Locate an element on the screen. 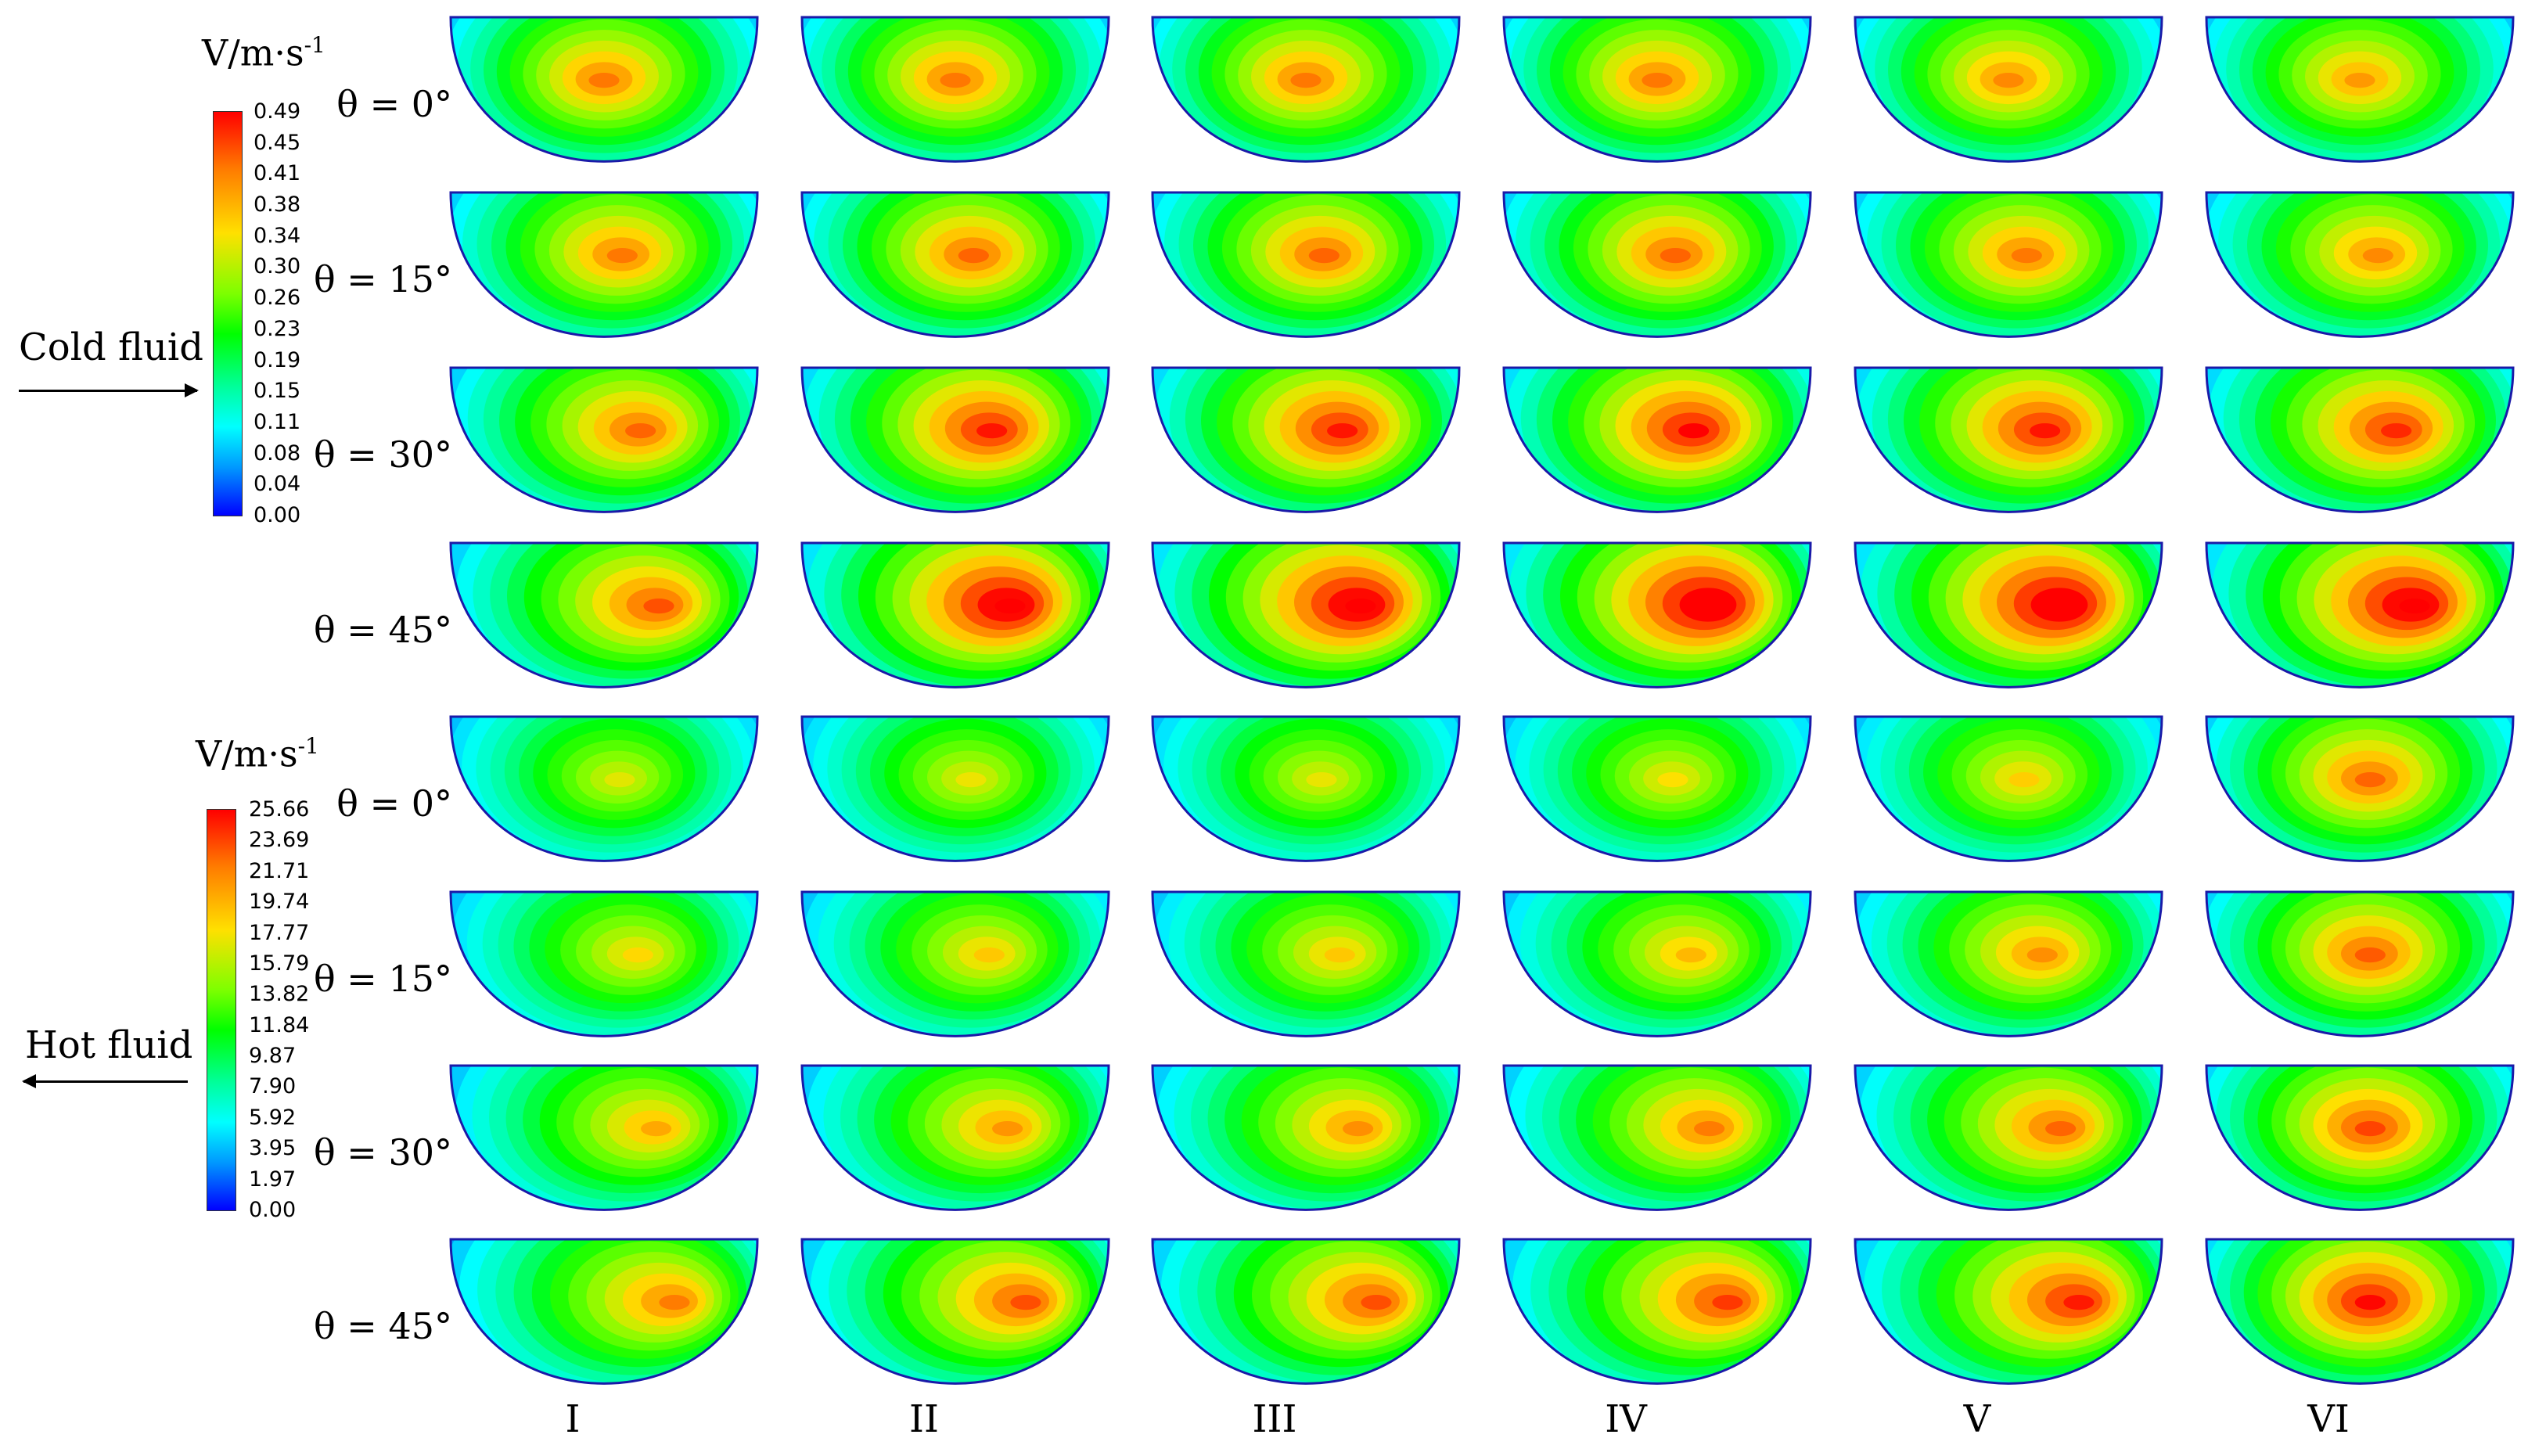 The height and width of the screenshot is (1456, 2528). colorbar-tick-label: 0.04 is located at coordinates (277, 484).